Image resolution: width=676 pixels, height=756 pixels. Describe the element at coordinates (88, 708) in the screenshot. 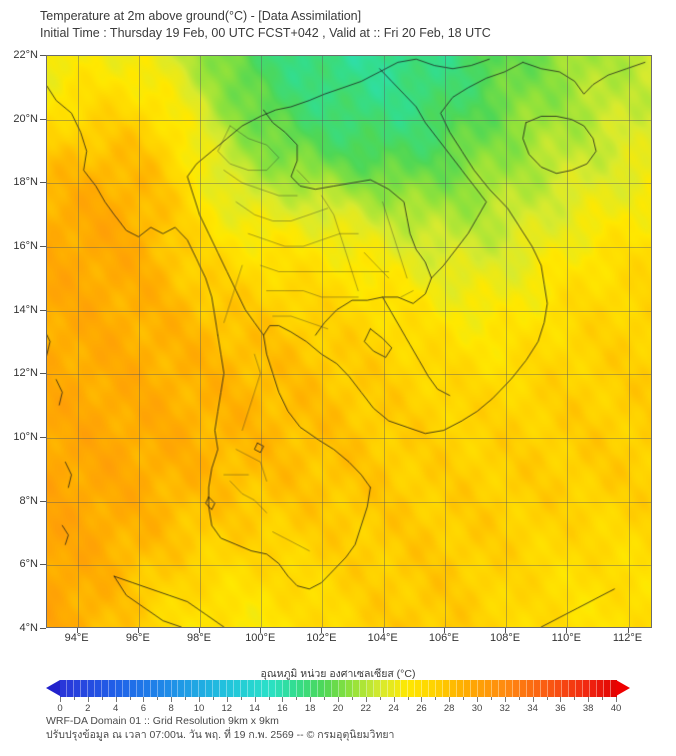

I see `colorbar-tick-label: 2` at that location.